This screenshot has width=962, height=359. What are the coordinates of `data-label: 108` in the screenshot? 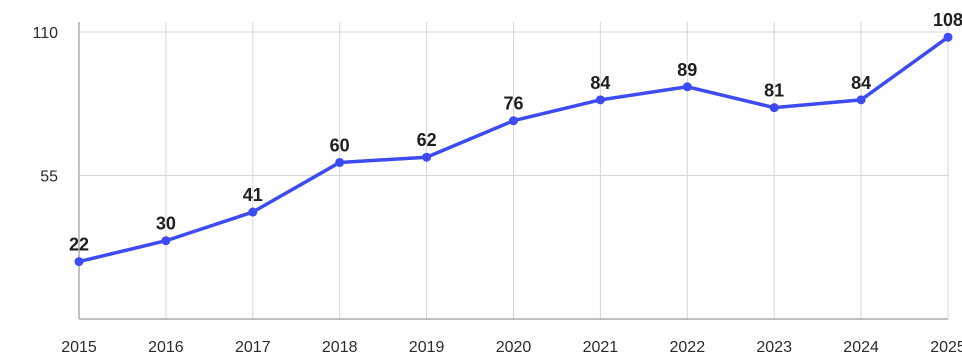 It's located at (947, 20).